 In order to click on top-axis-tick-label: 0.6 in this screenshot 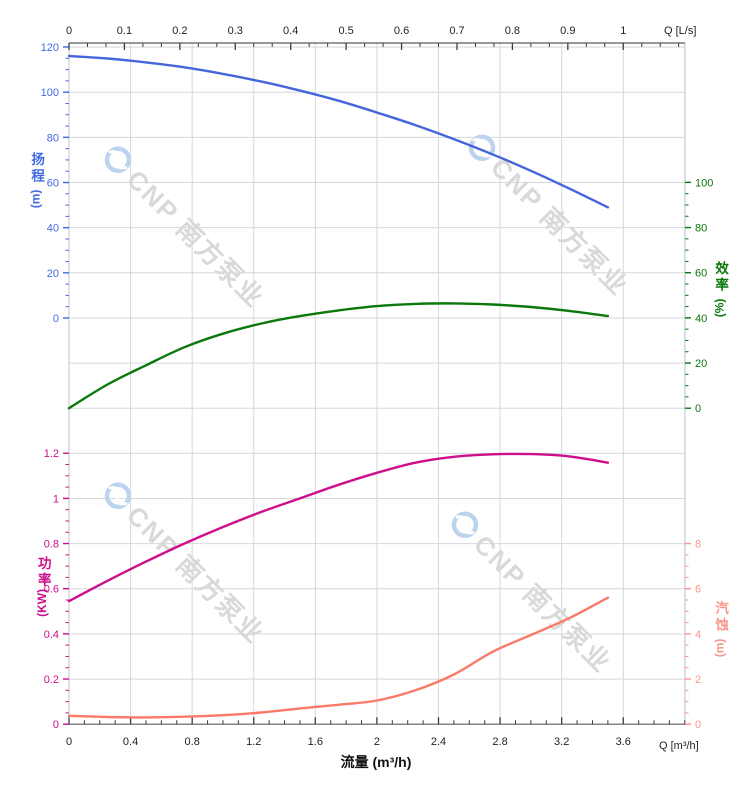, I will do `click(401, 31)`.